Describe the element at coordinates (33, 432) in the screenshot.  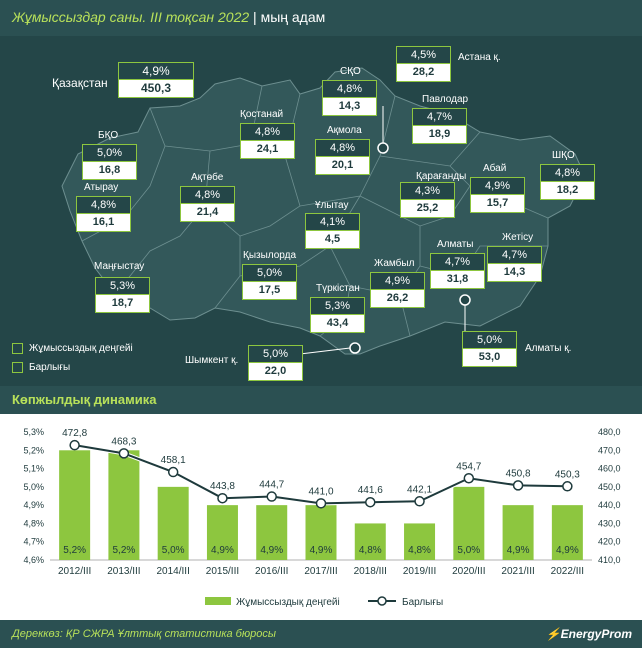
I see `y-left-tick-label: 5,3%` at that location.